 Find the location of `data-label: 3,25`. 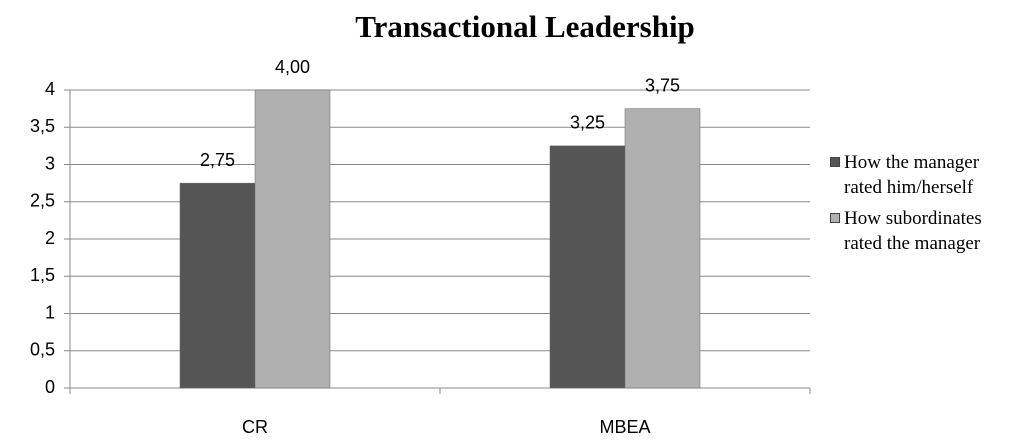

data-label: 3,25 is located at coordinates (587, 123).